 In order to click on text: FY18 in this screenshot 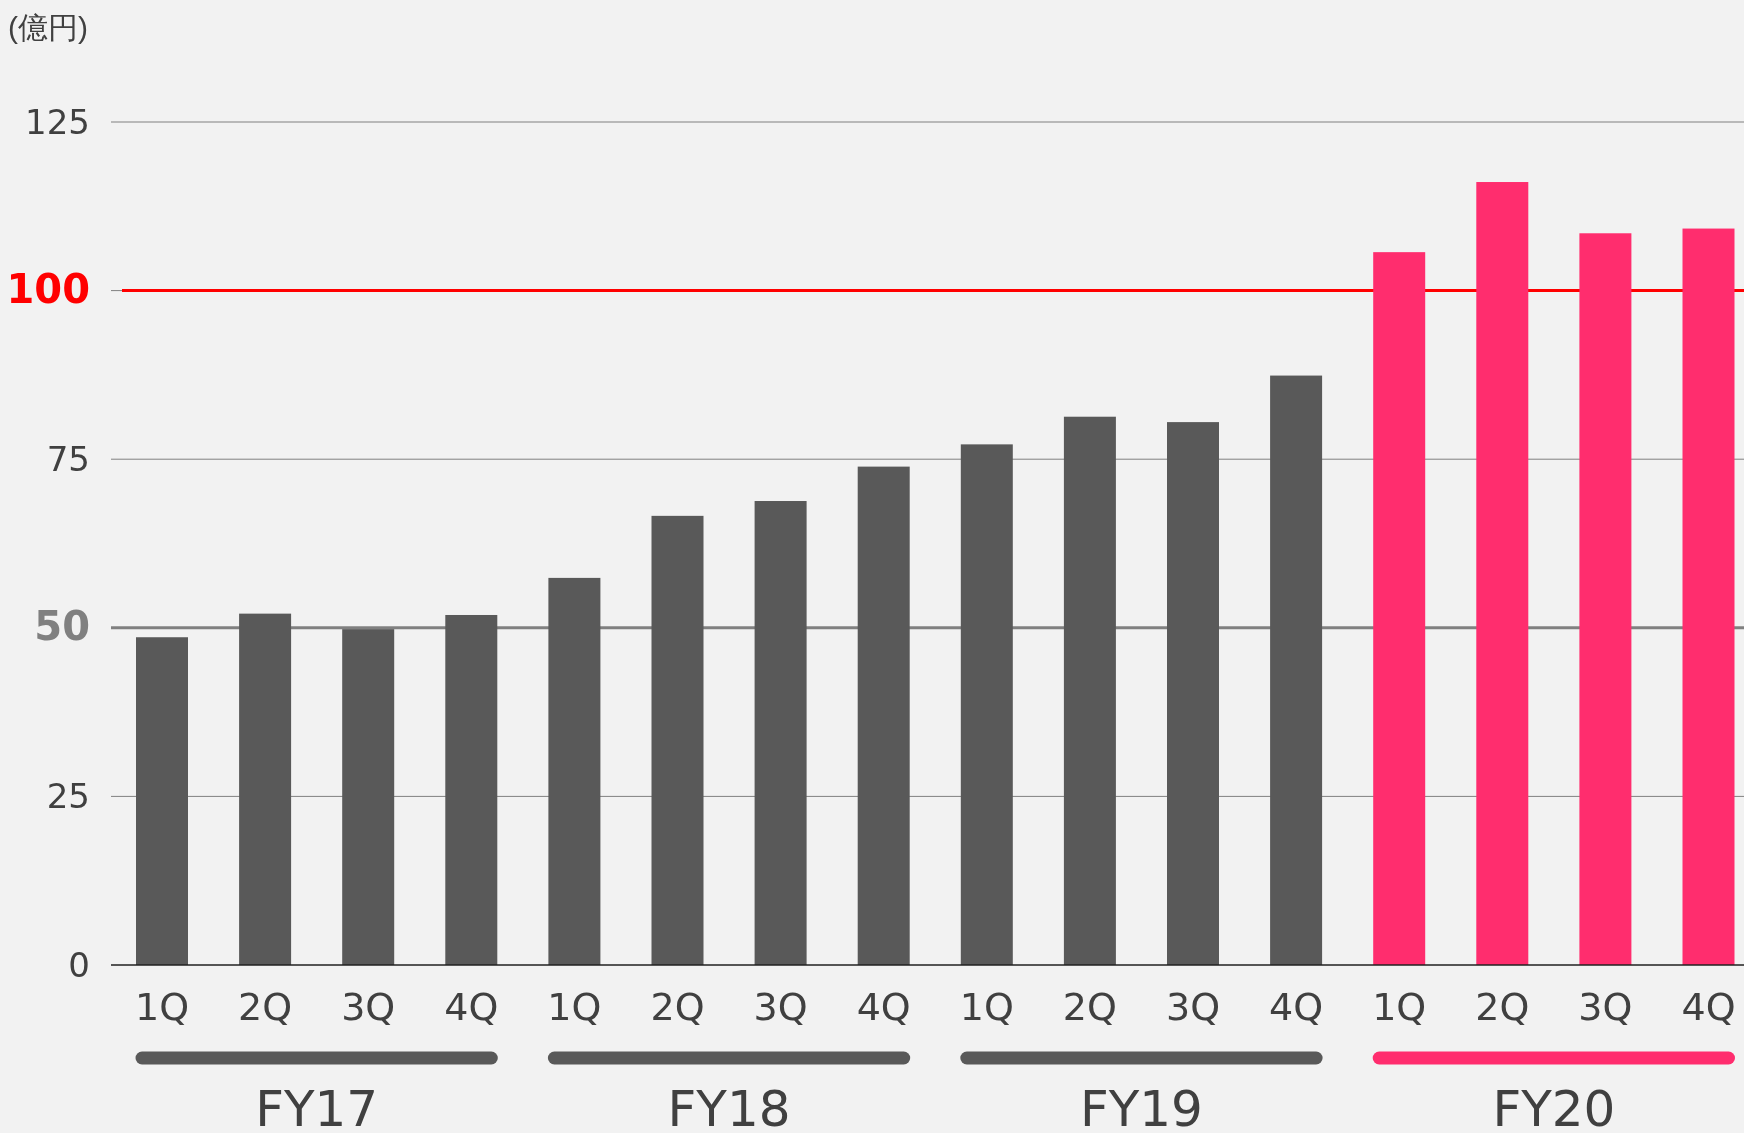, I will do `click(729, 1106)`.